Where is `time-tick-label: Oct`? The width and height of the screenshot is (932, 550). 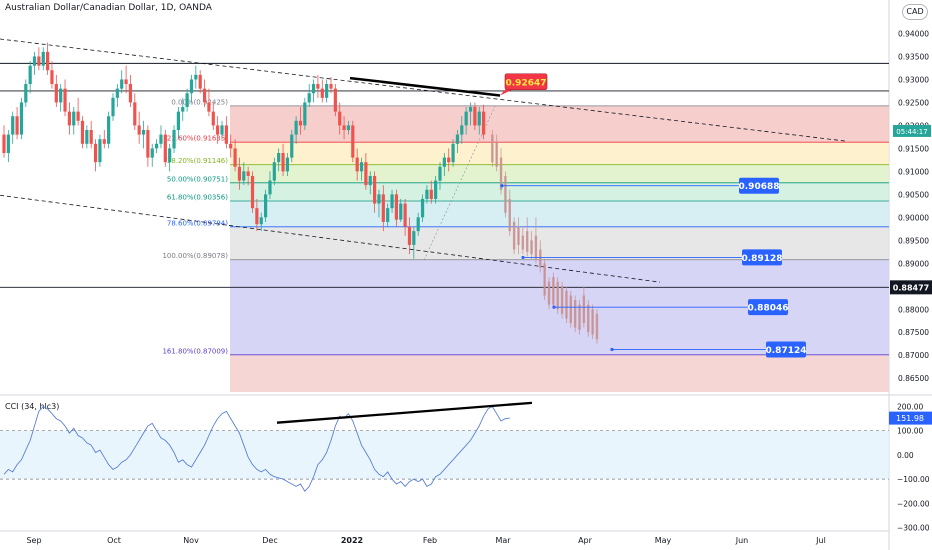 time-tick-label: Oct is located at coordinates (114, 540).